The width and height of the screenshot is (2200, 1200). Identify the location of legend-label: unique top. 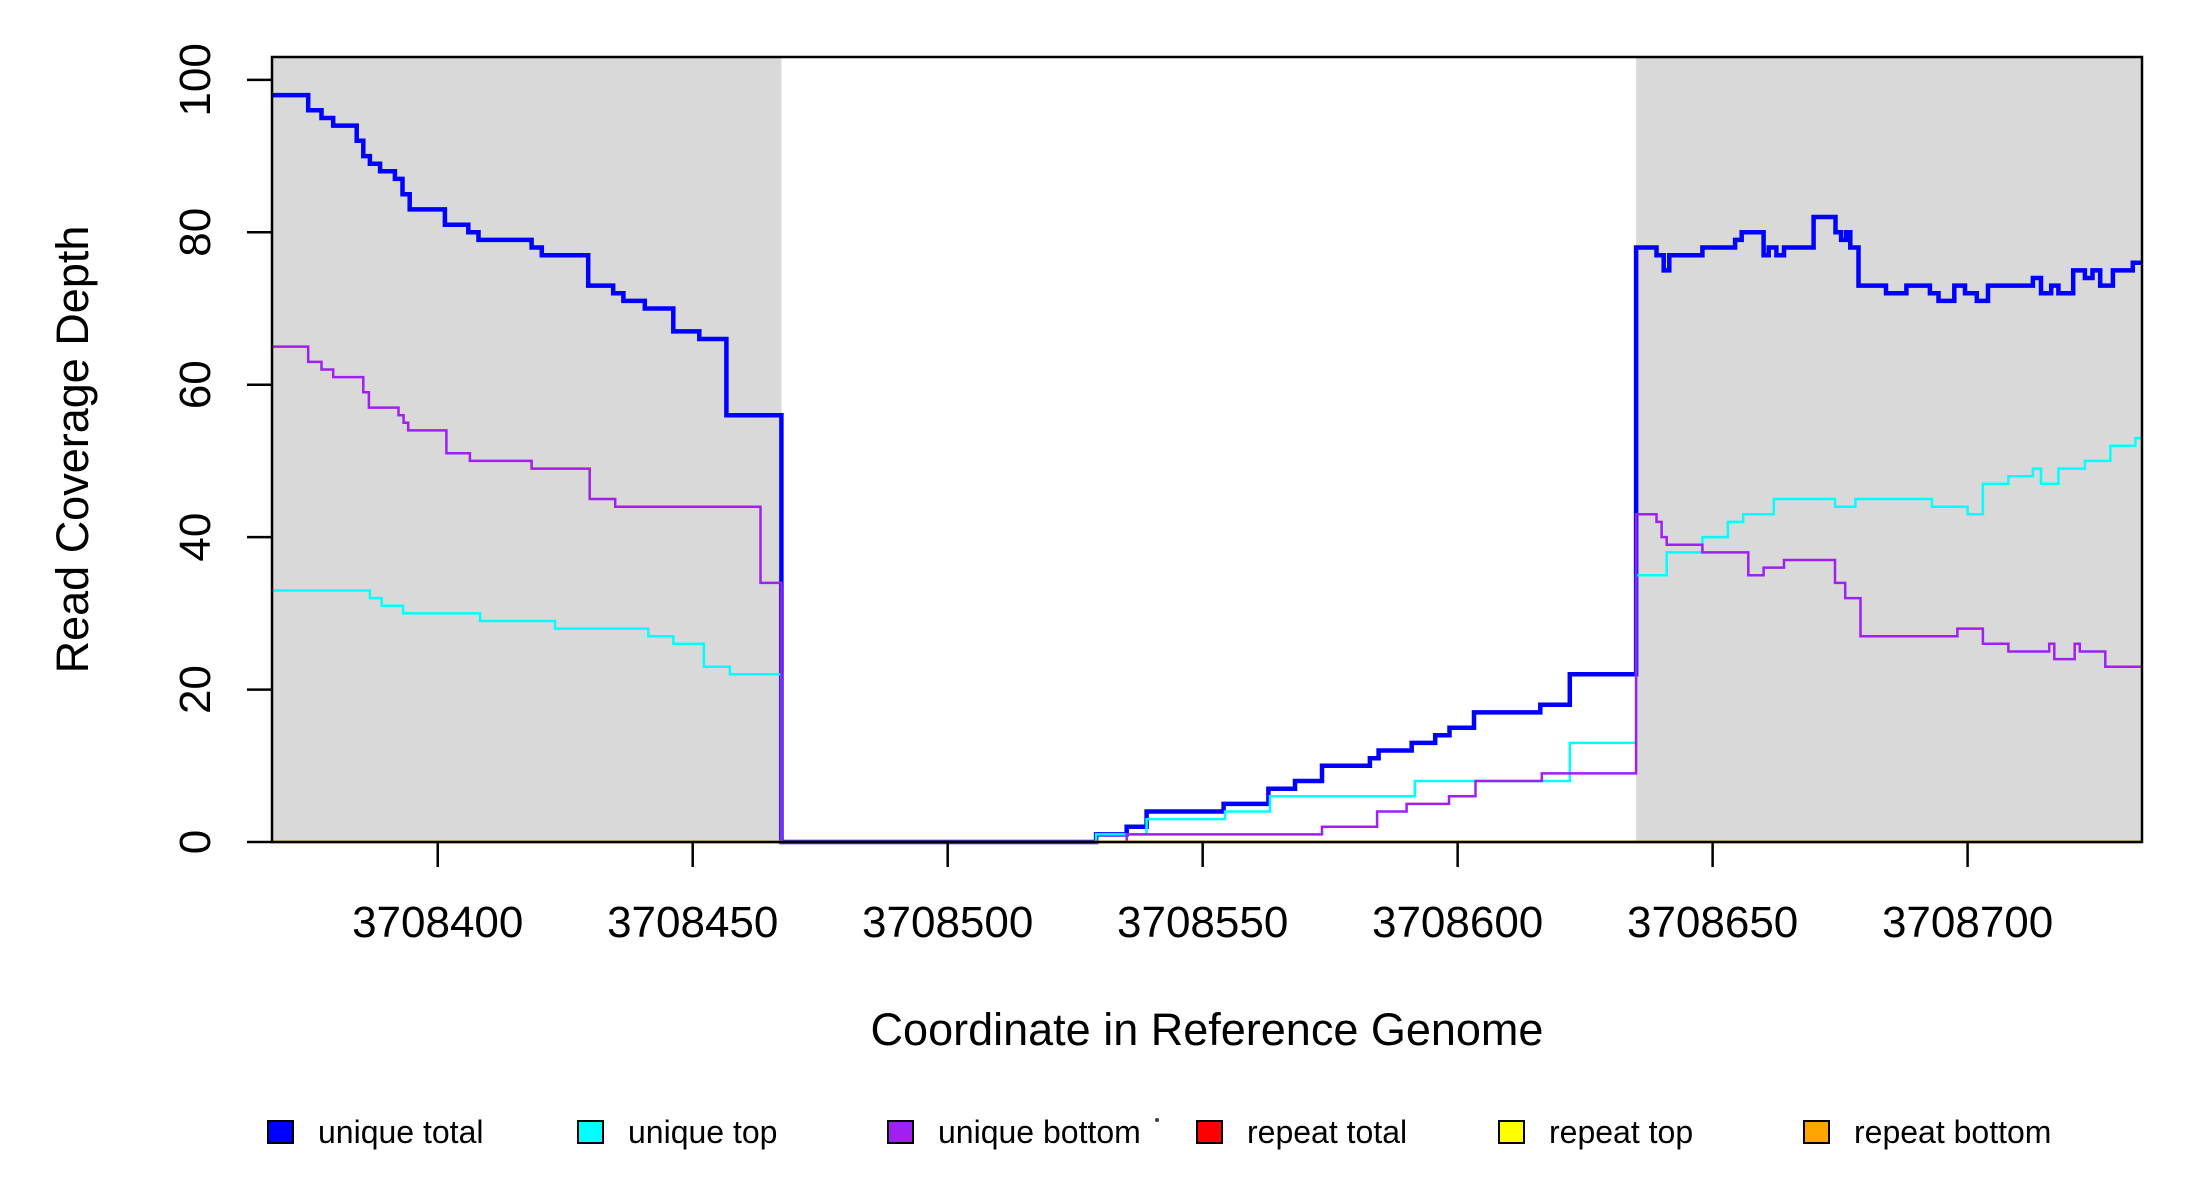
(703, 1131).